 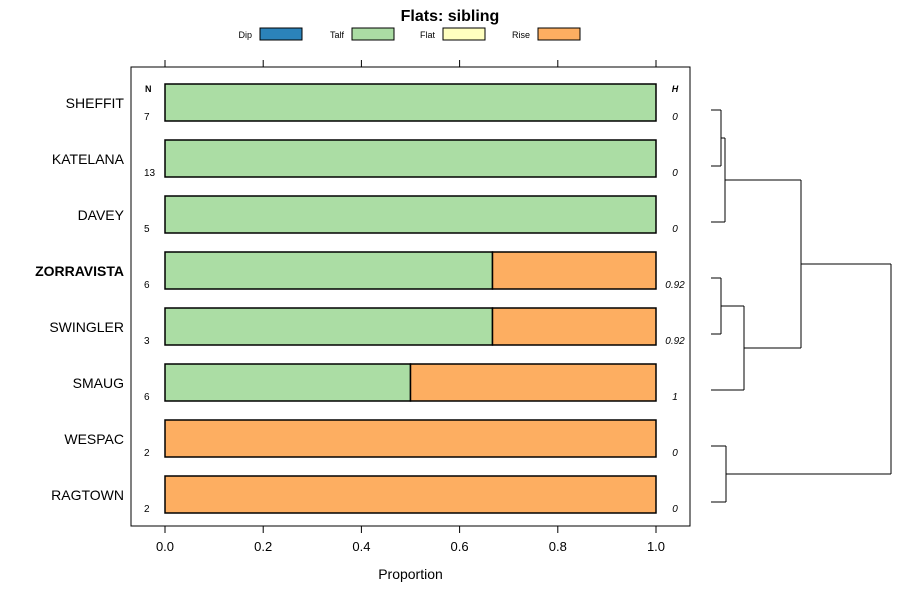 I want to click on bar-row: WESPAC 2 0, so click(x=371, y=439).